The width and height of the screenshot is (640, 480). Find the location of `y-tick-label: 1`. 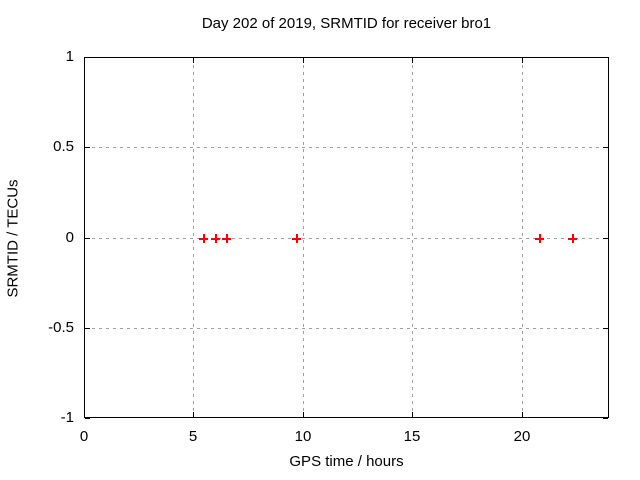

y-tick-label: 1 is located at coordinates (69, 56).